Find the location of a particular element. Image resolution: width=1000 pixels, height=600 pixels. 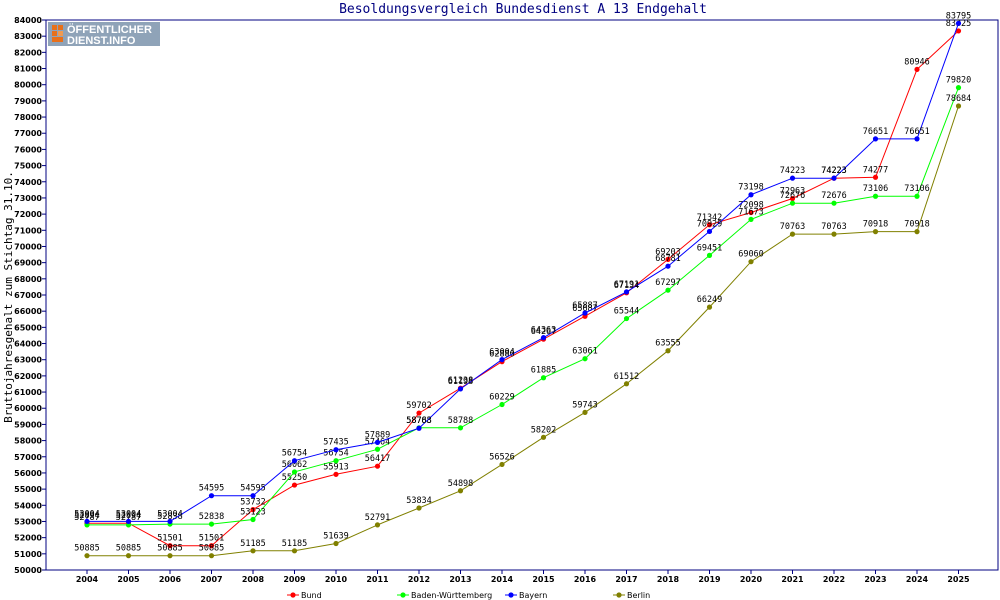

data-label: 50885 is located at coordinates (87, 549).